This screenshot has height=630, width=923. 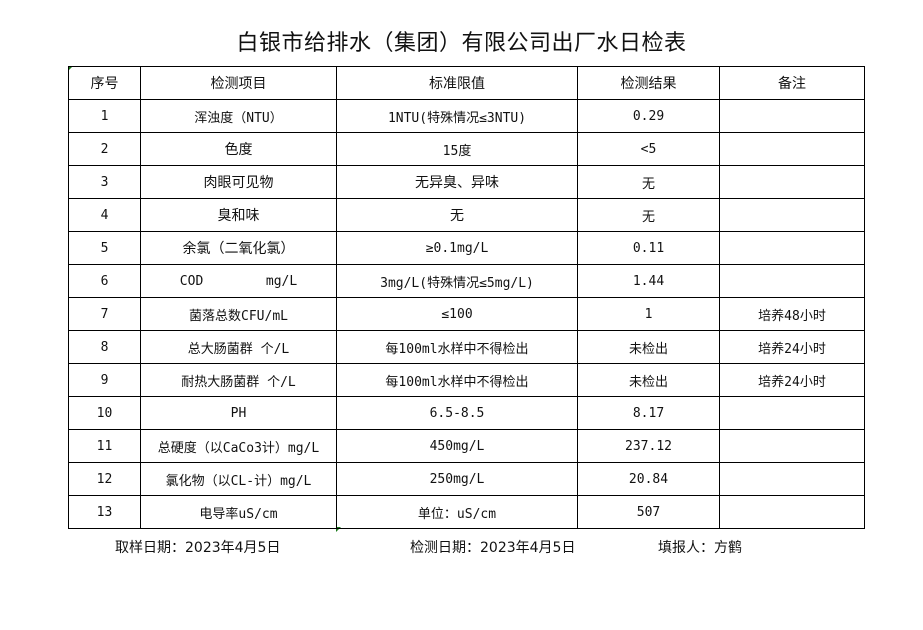 What do you see at coordinates (238, 380) in the screenshot?
I see `test-item: 耐热大肠菌群 个/L` at bounding box center [238, 380].